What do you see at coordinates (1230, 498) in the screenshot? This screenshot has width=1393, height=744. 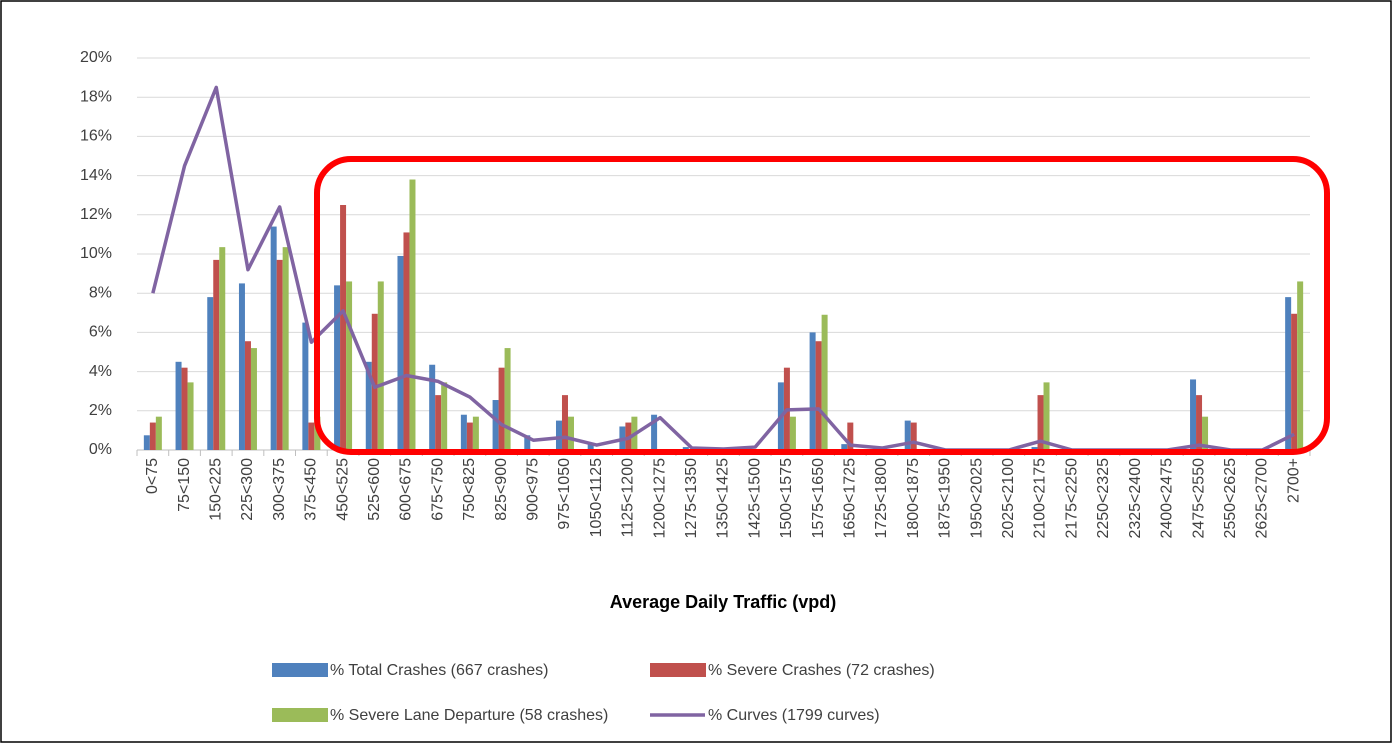 I see `x-tick-label: 2550<2625` at bounding box center [1230, 498].